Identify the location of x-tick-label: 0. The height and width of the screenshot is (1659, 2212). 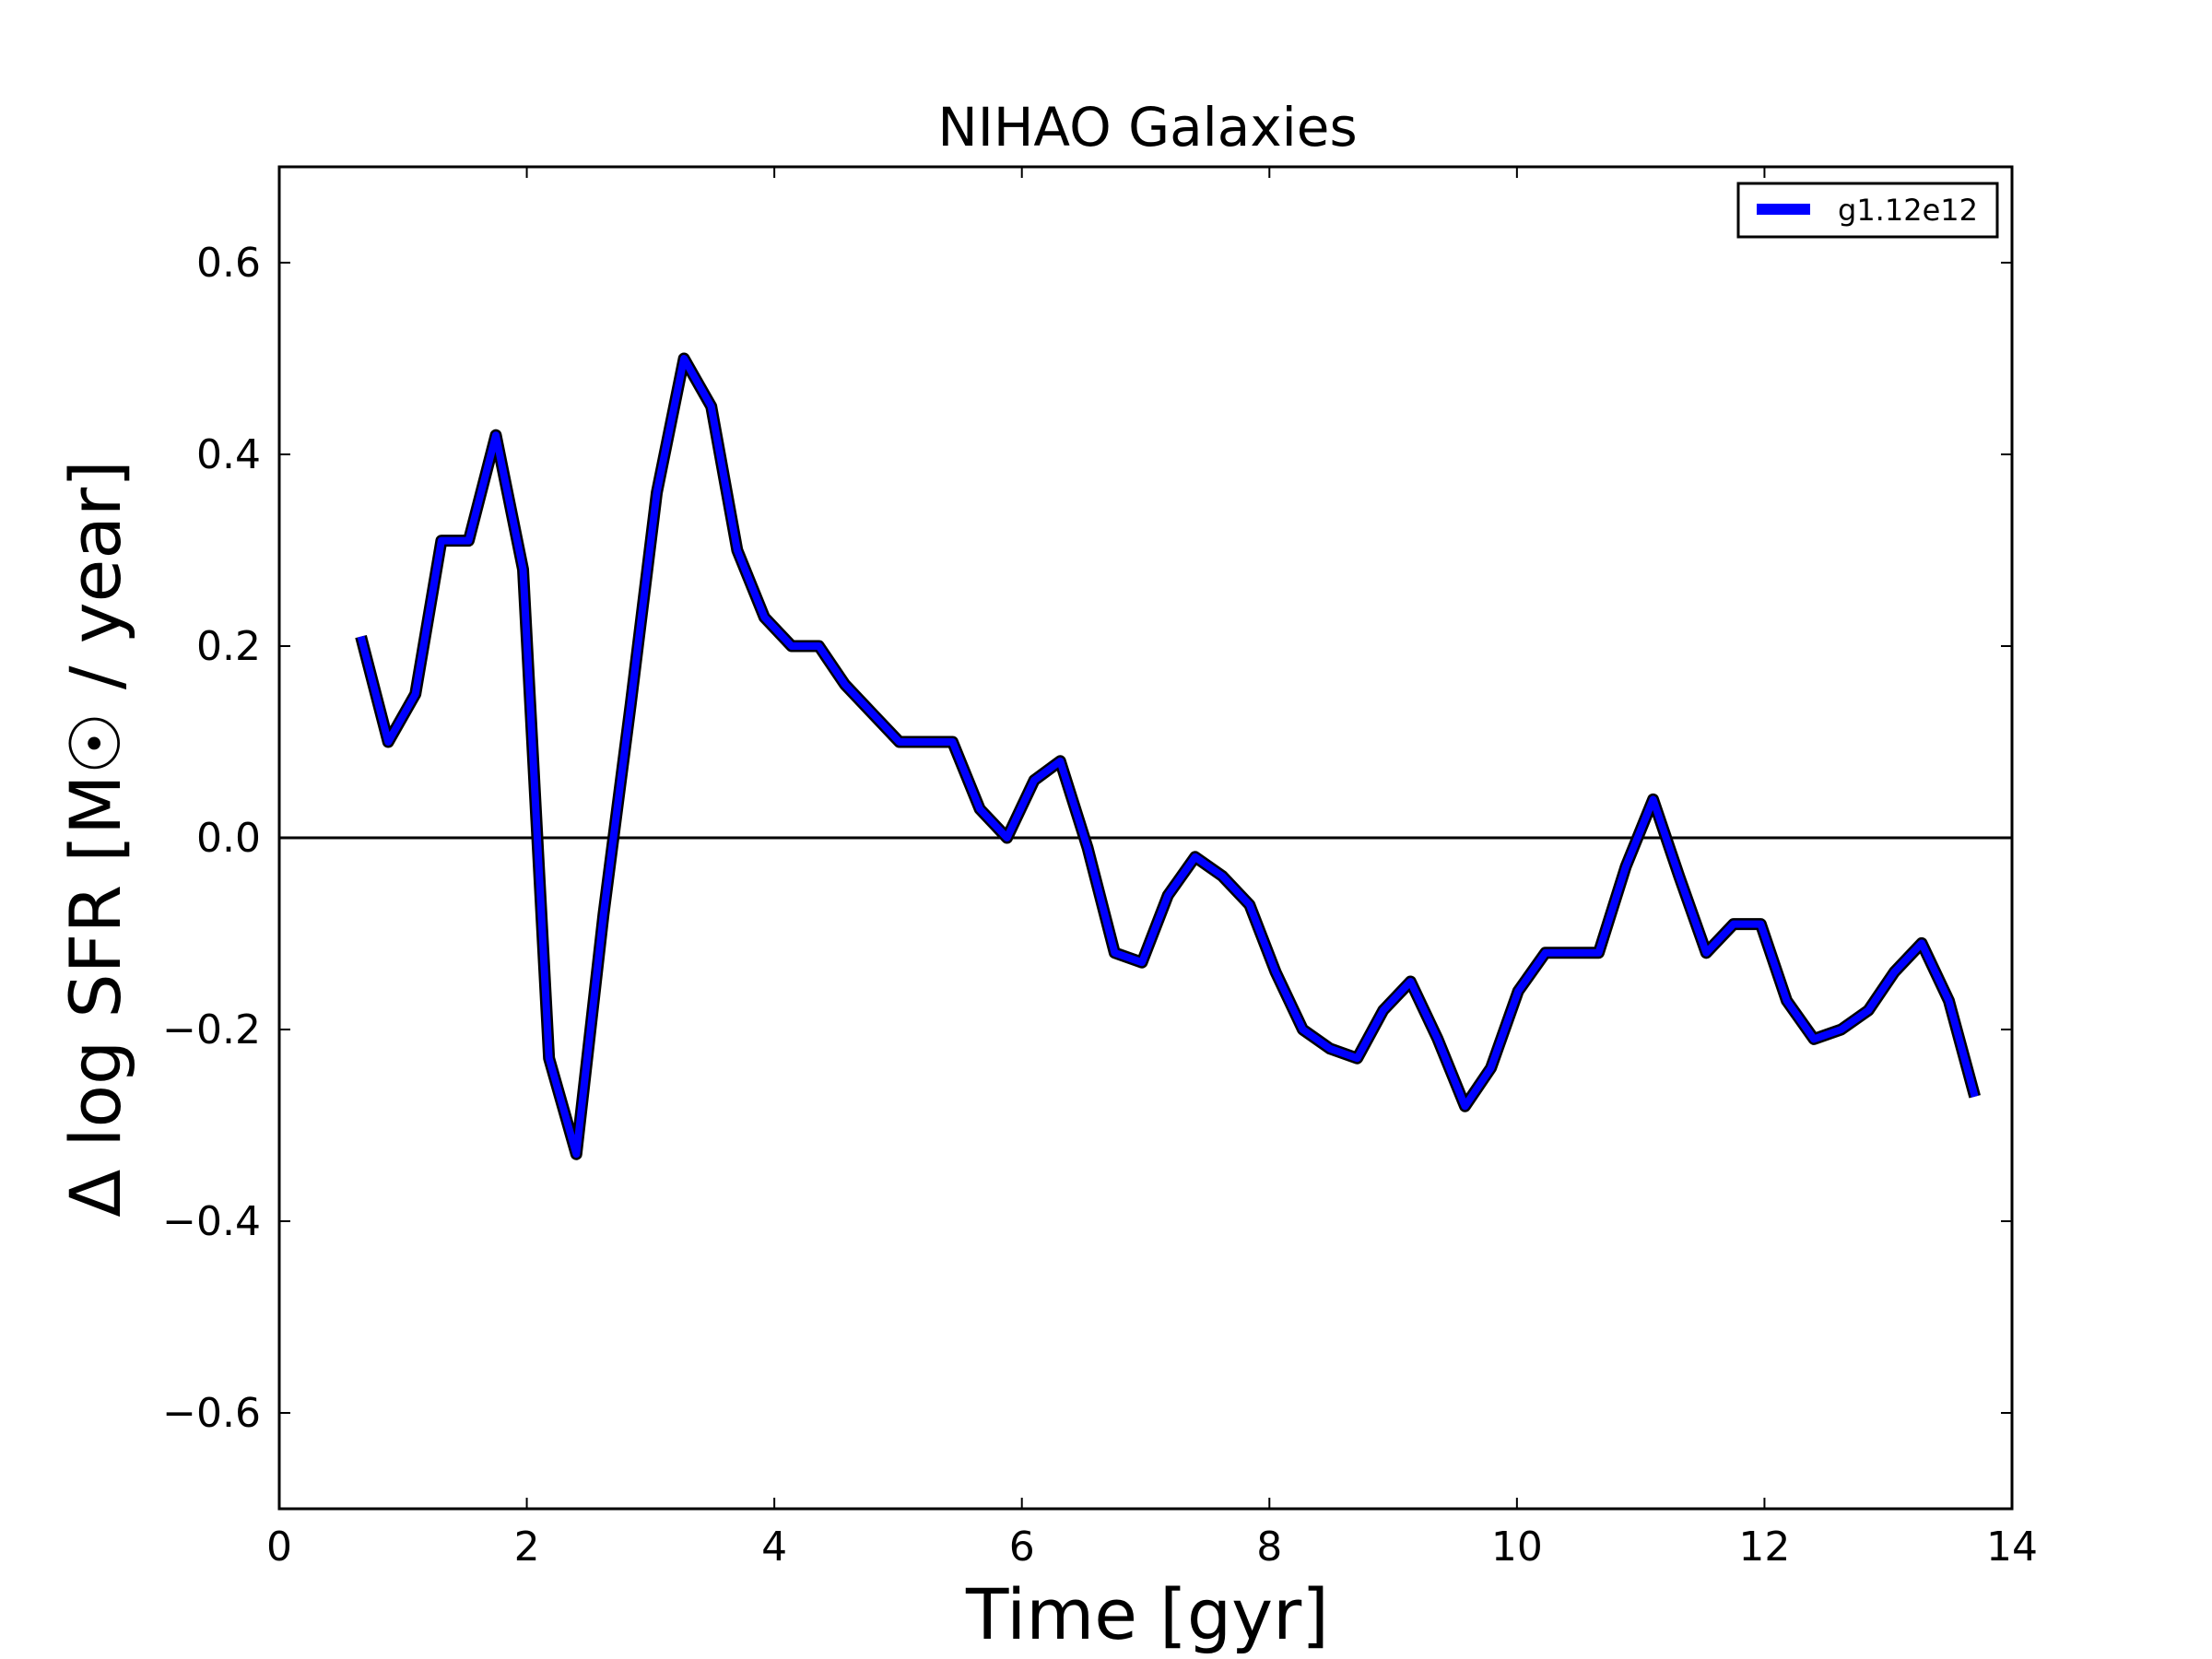
(279, 1547).